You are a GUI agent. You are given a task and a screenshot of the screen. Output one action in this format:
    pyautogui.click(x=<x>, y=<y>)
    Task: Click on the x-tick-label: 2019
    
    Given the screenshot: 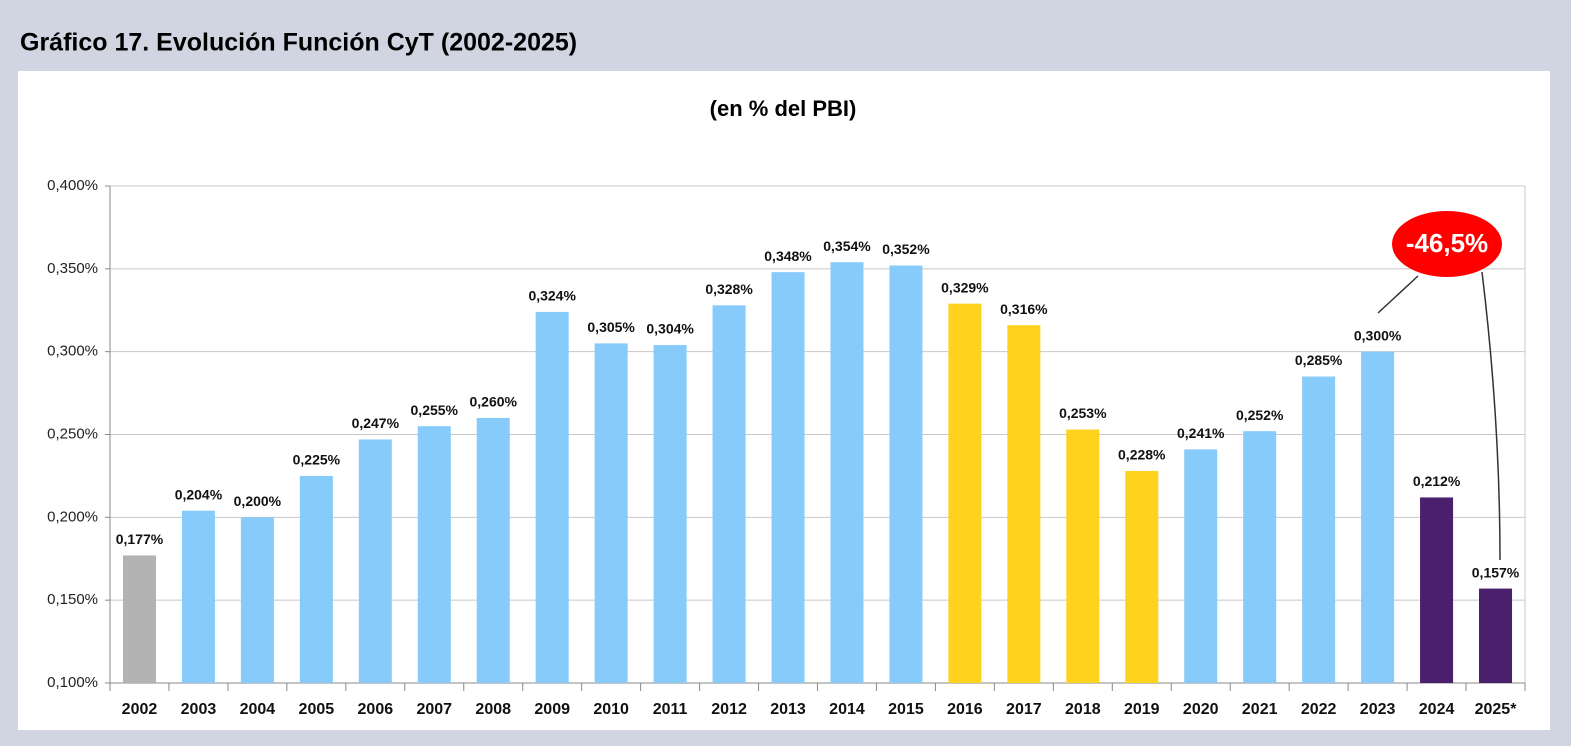 What is the action you would take?
    pyautogui.click(x=1142, y=709)
    